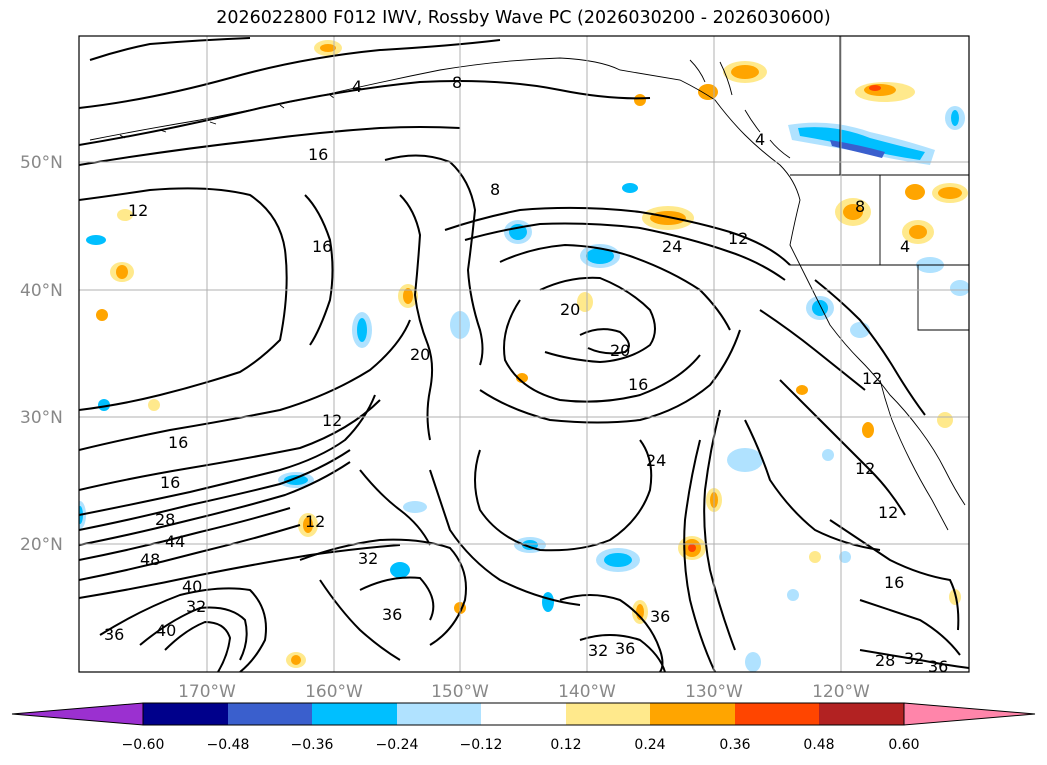 The image size is (1047, 765). Describe the element at coordinates (150, 559) in the screenshot. I see `contour-label: 48` at that location.